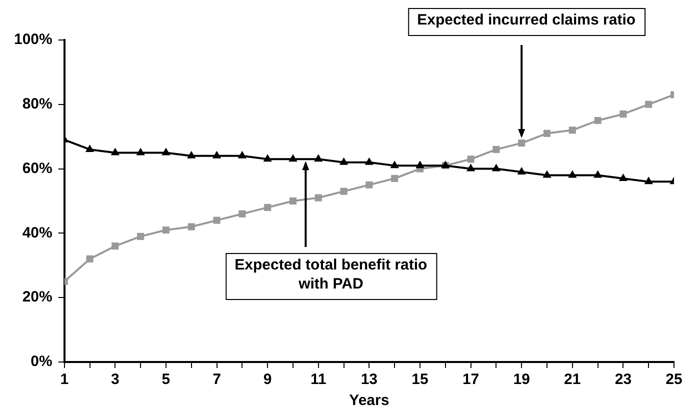 This screenshot has width=686, height=410. I want to click on annotation: Expected incurred claims ratio, so click(526, 20).